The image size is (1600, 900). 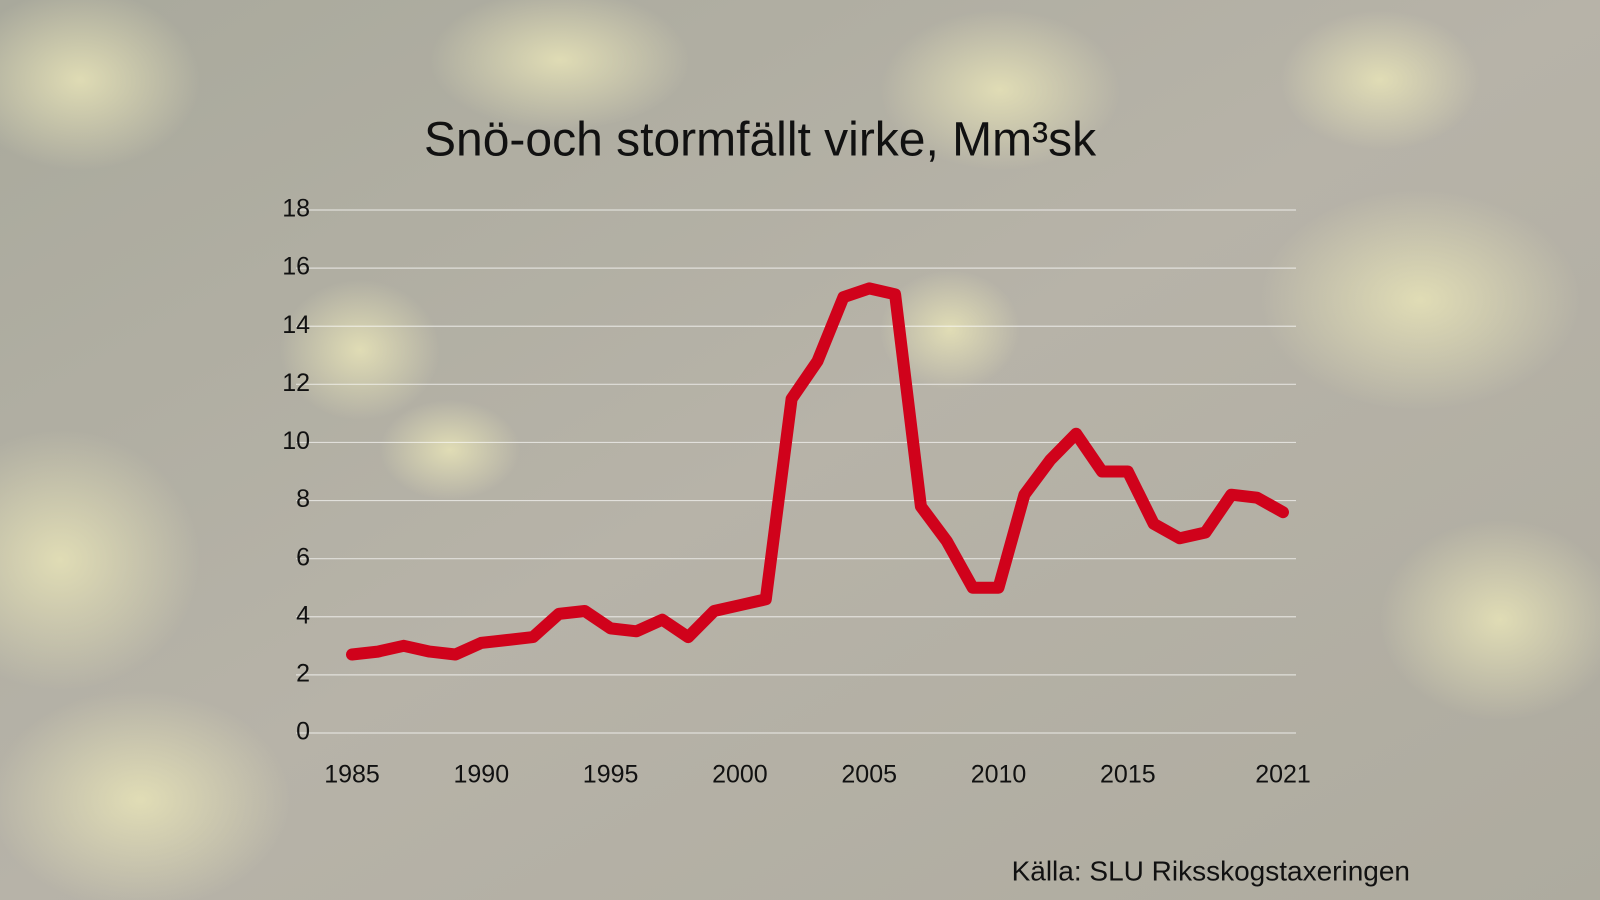 I want to click on y-tick-label: 14, so click(x=296, y=325).